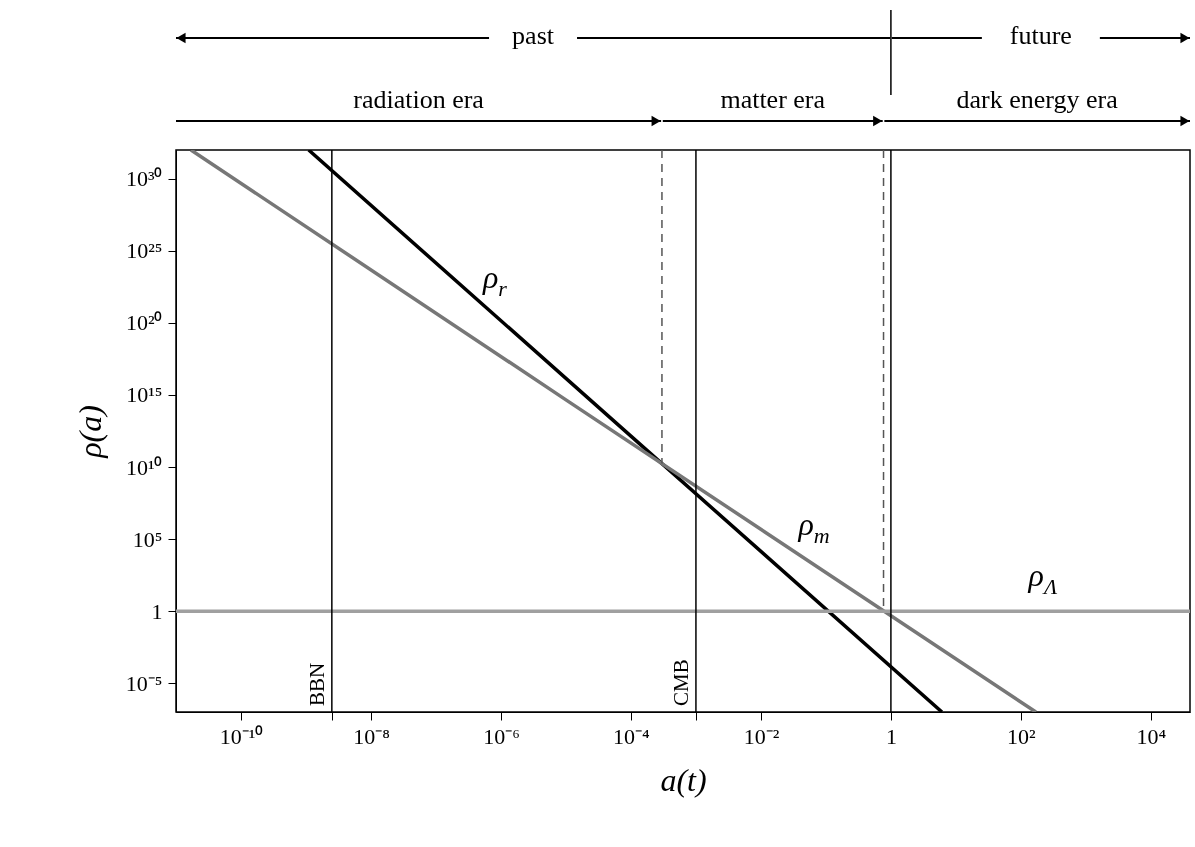  I want to click on y-axis-title: ρ(a), so click(89, 432).